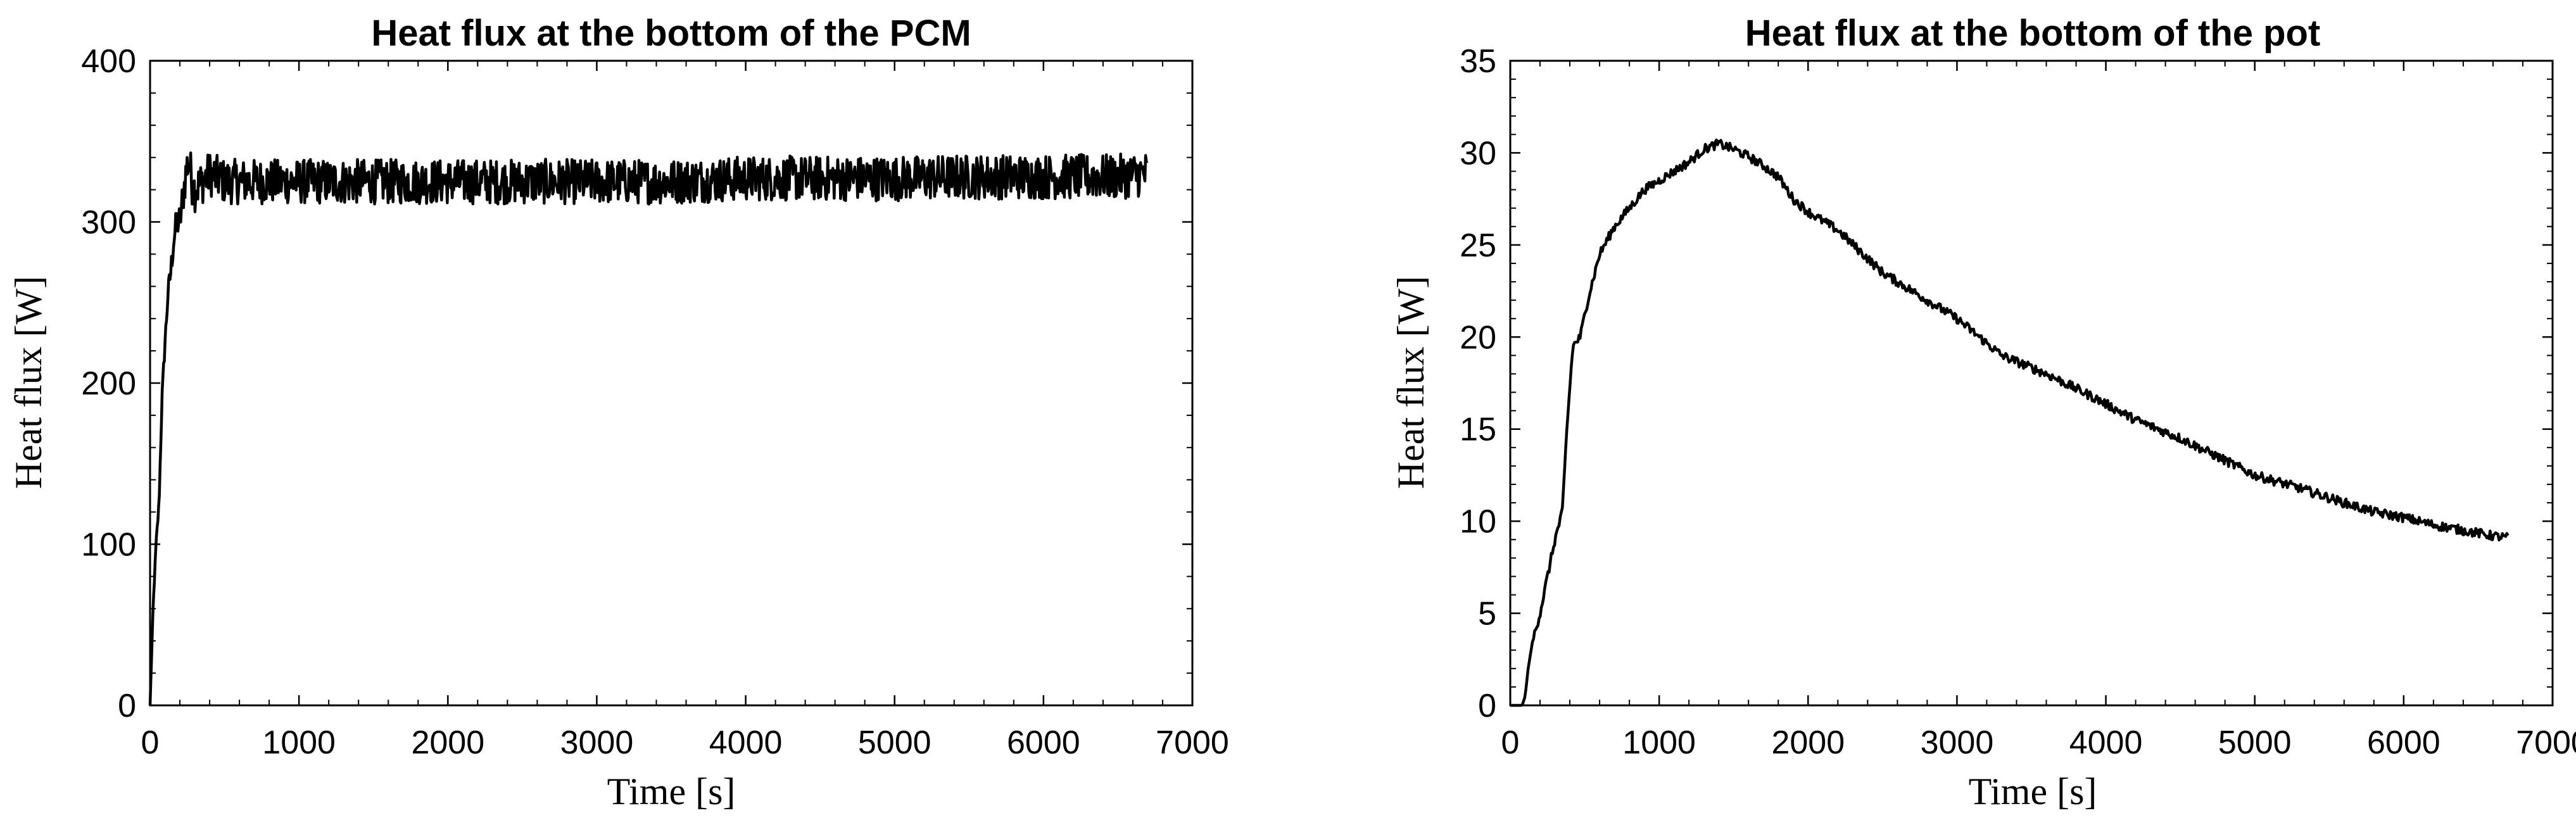  What do you see at coordinates (1478, 245) in the screenshot?
I see `y-tick-label: 25` at bounding box center [1478, 245].